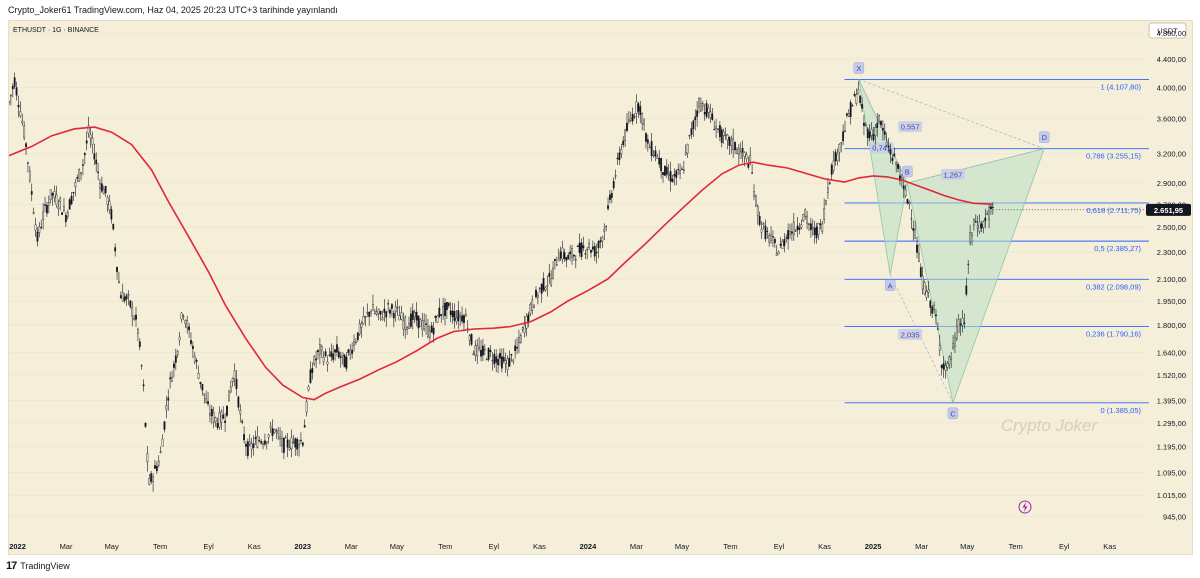 This screenshot has height=578, width=1200. What do you see at coordinates (45, 566) in the screenshot?
I see `tradingview-logo-text: TradingView` at bounding box center [45, 566].